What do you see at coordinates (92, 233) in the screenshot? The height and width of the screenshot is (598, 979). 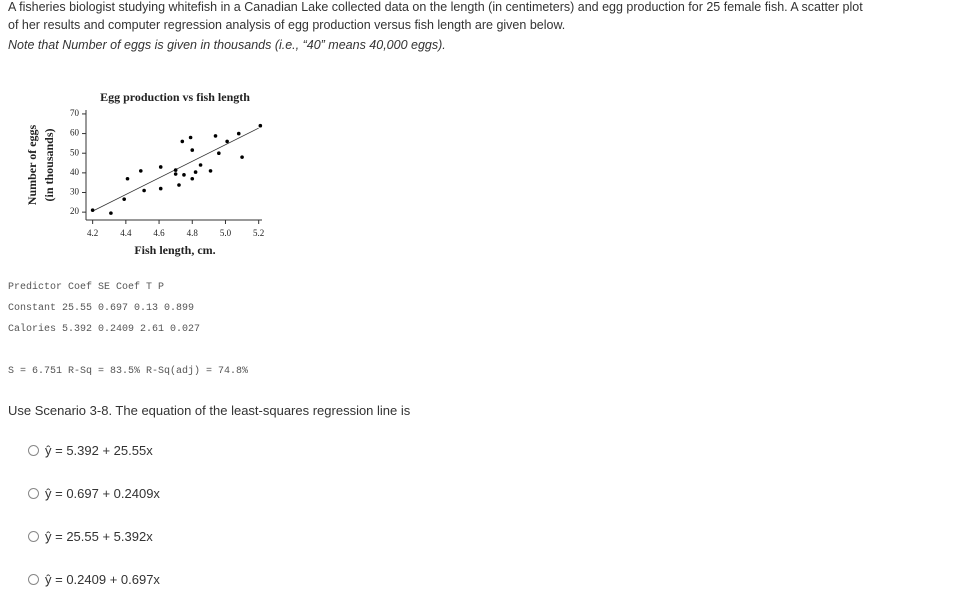 I see `x-tick-label: 4.2` at bounding box center [92, 233].